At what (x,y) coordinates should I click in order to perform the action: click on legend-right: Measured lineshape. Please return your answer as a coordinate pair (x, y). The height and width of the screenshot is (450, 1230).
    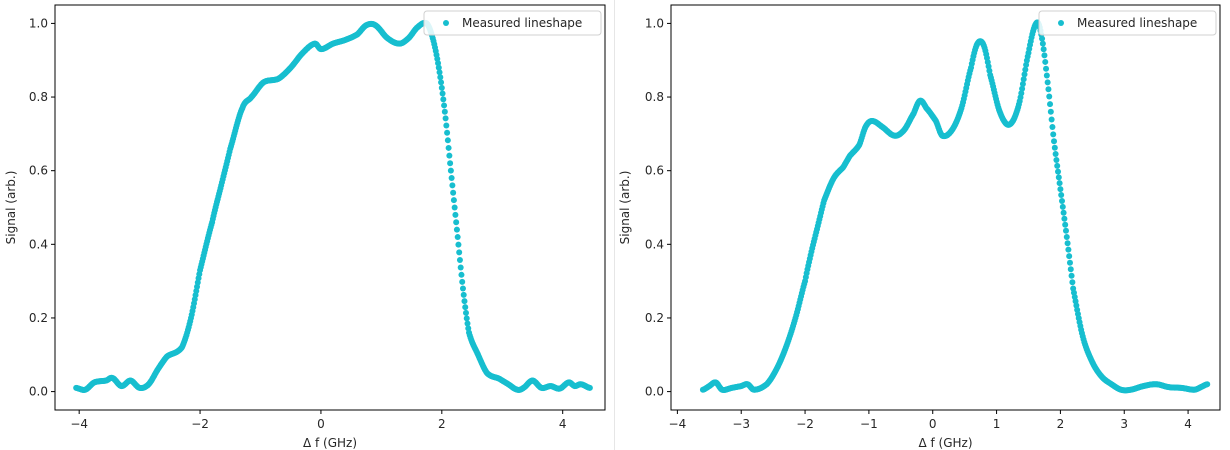
    Looking at the image, I should click on (1127, 23).